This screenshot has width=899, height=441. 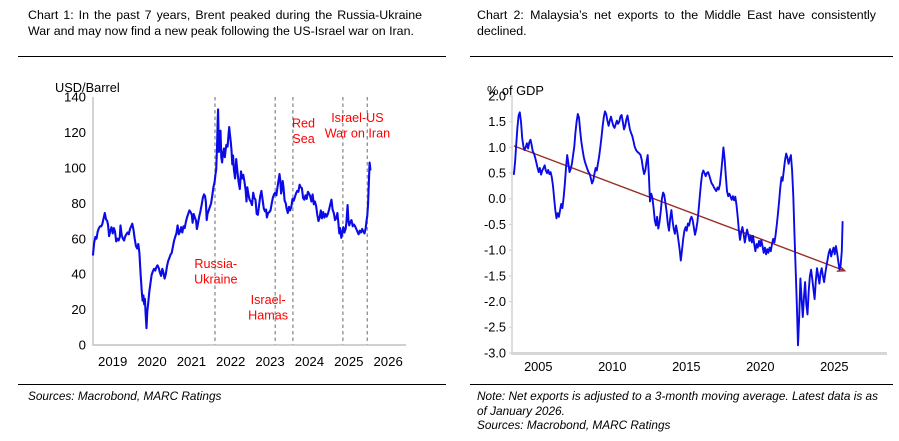 What do you see at coordinates (497, 121) in the screenshot?
I see `chart2-ytick-label: 1.5` at bounding box center [497, 121].